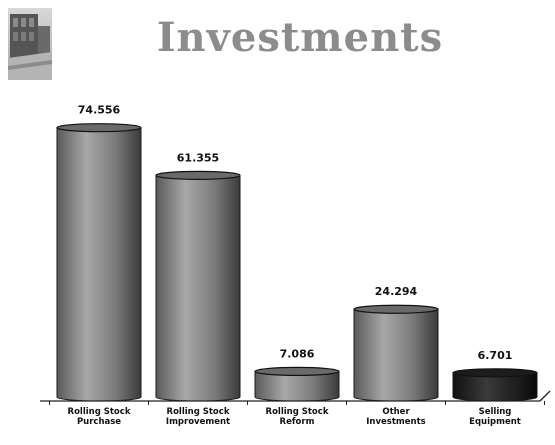 This screenshot has width=555, height=445. What do you see at coordinates (300, 37) in the screenshot?
I see `slide-title: Investments` at bounding box center [300, 37].